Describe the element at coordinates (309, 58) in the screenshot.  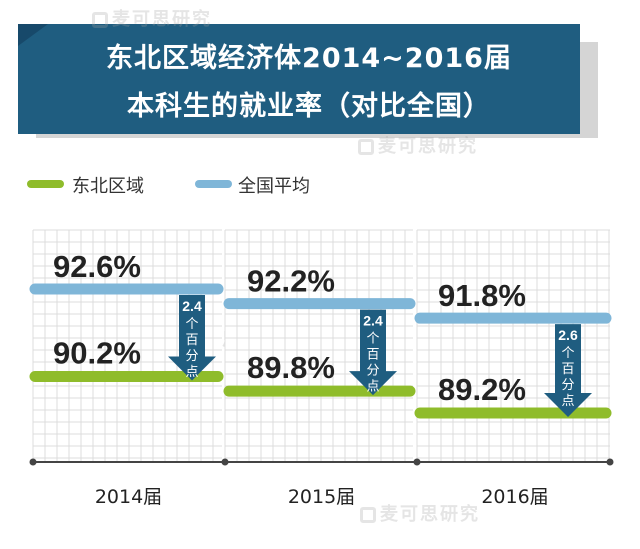
I see `chart-title-line-1: 东北区域经济体2014~2016届` at that location.